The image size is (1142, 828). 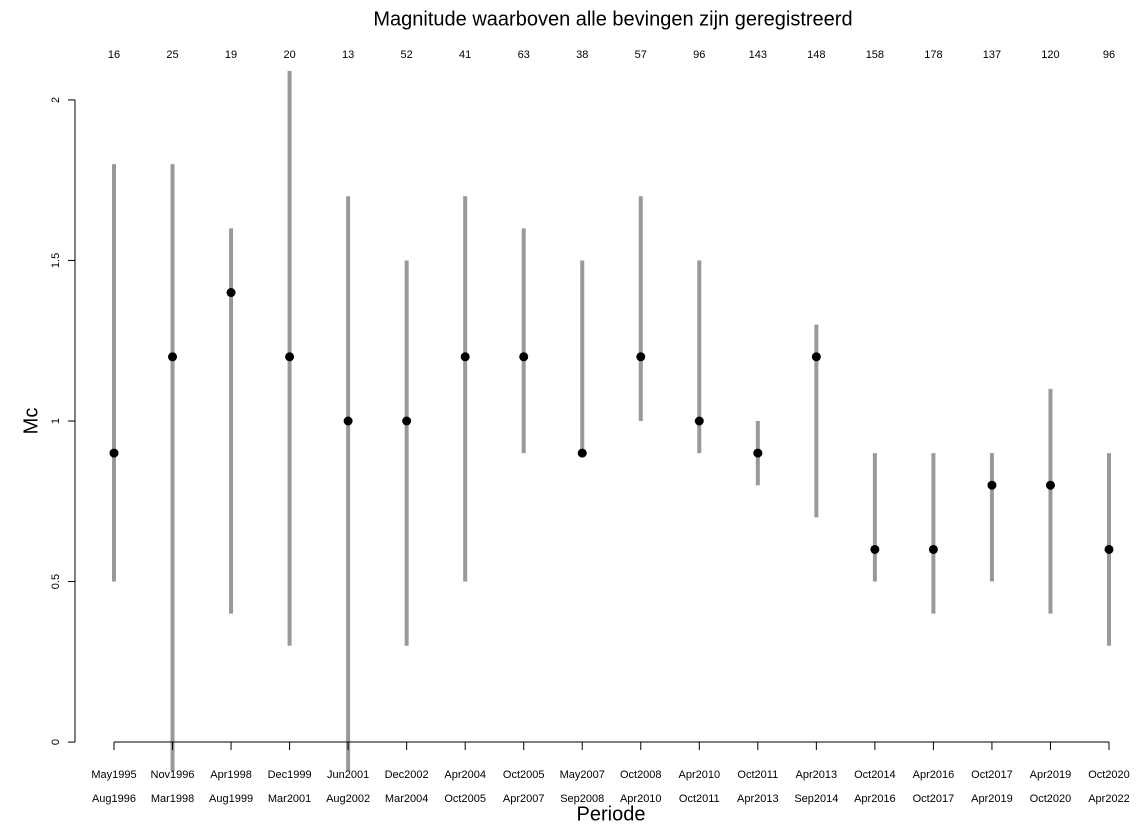 I want to click on count-label: 120, so click(x=1050, y=55).